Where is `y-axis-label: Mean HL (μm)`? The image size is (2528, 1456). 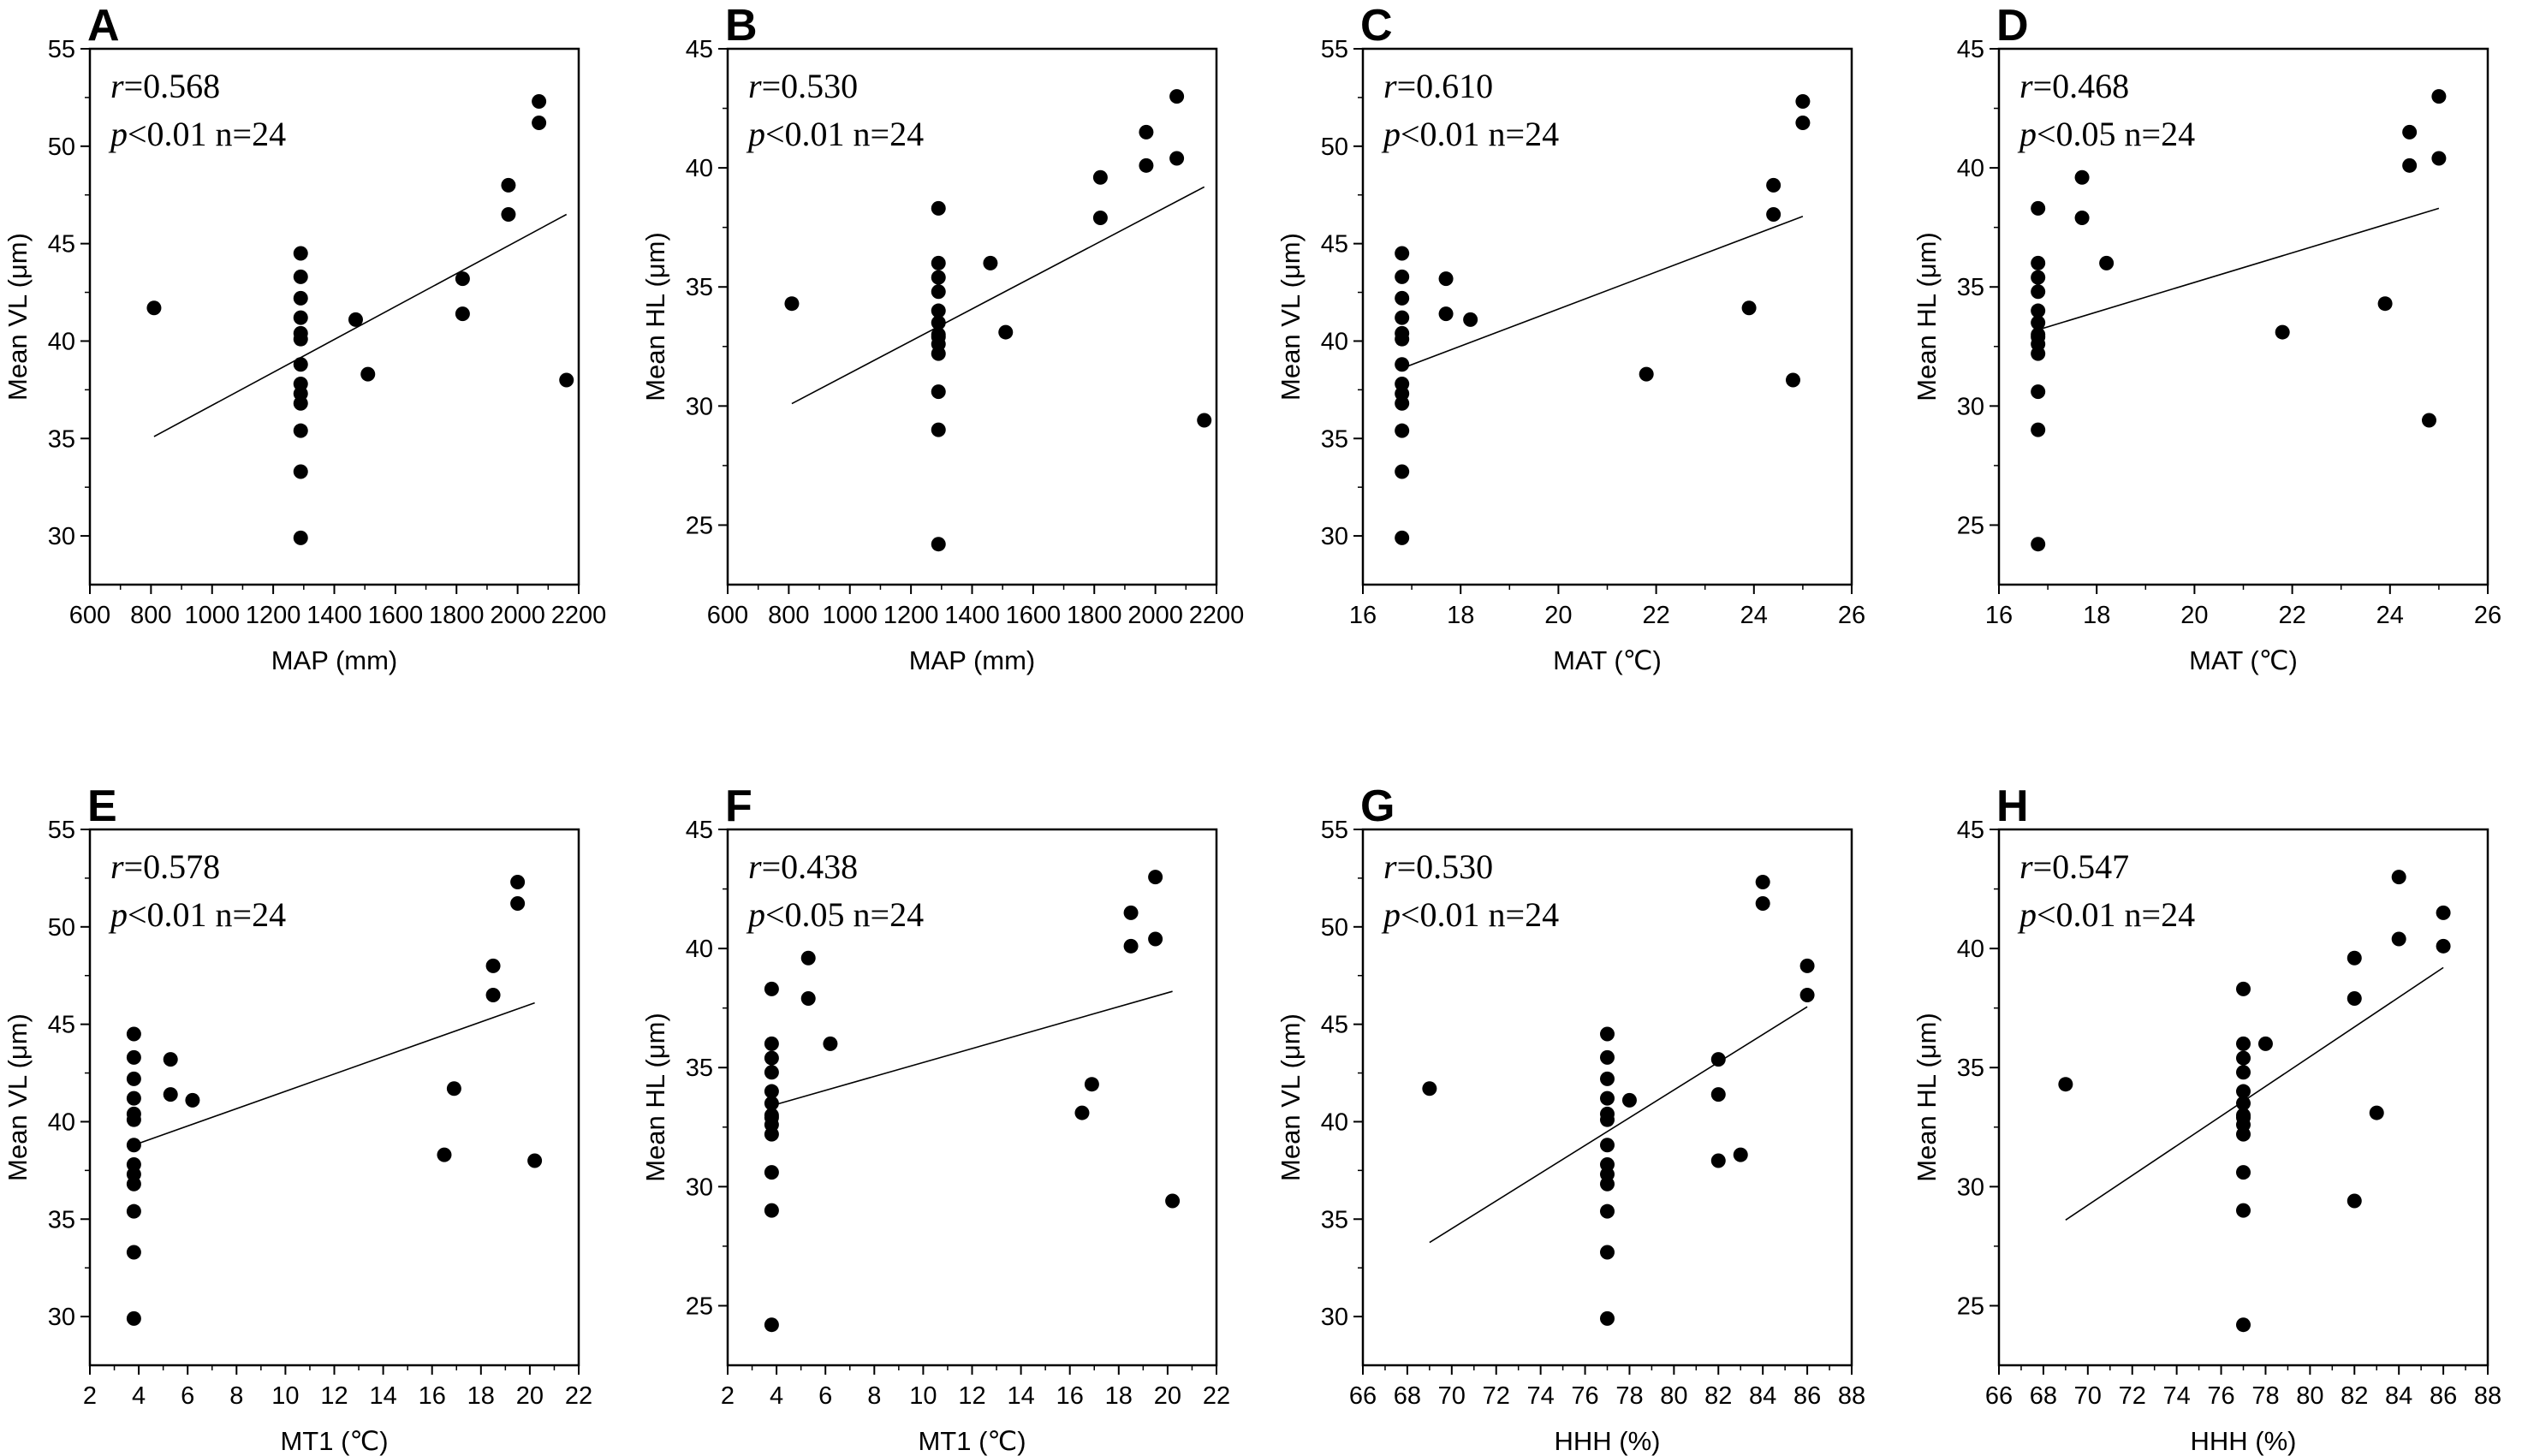
y-axis-label: Mean HL (μm) is located at coordinates (655, 316).